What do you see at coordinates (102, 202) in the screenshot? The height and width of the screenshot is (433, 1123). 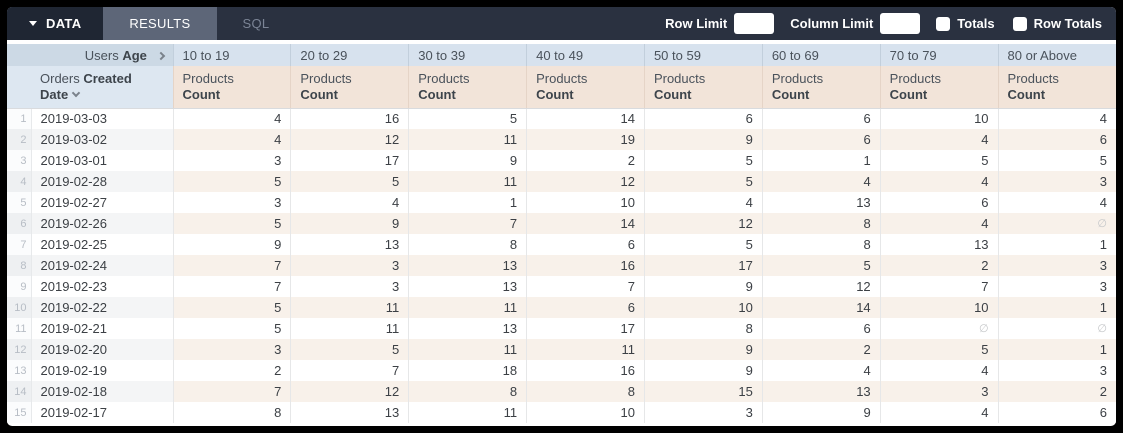 I see `date-cell: 2019-02-27` at bounding box center [102, 202].